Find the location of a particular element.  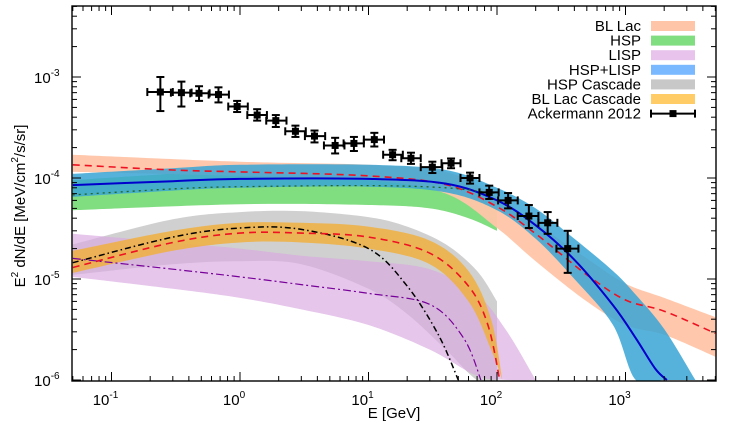

x-tick-exp: -1 is located at coordinates (113, 395).